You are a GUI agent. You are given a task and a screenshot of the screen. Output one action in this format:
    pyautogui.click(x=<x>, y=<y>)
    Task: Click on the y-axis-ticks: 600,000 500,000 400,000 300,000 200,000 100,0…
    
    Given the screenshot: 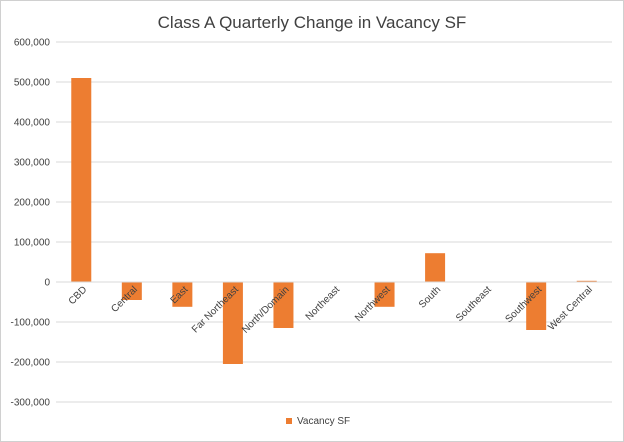 What is the action you would take?
    pyautogui.click(x=31, y=223)
    